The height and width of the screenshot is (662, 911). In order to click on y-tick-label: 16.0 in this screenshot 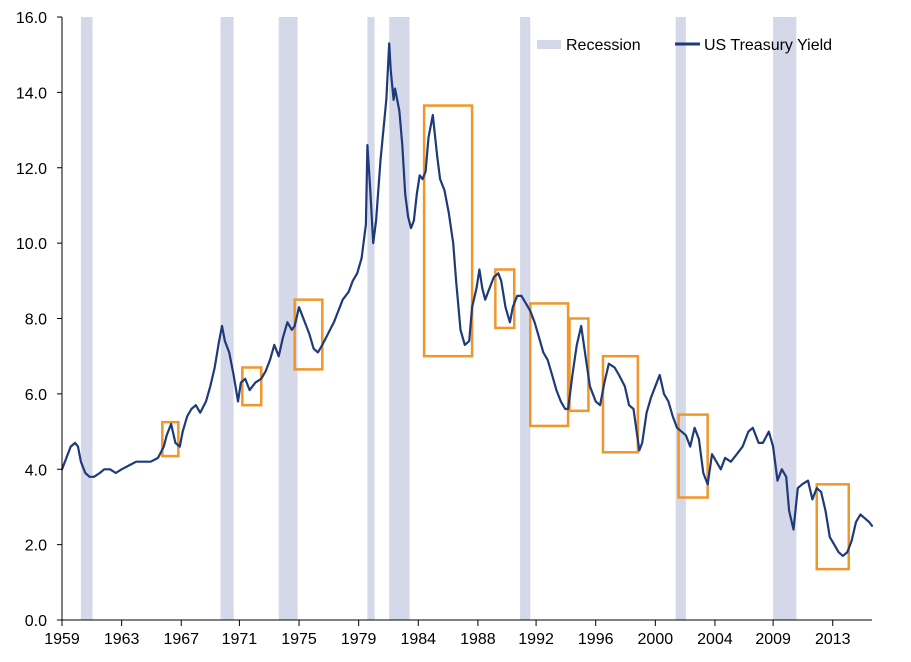, I will do `click(31, 18)`.